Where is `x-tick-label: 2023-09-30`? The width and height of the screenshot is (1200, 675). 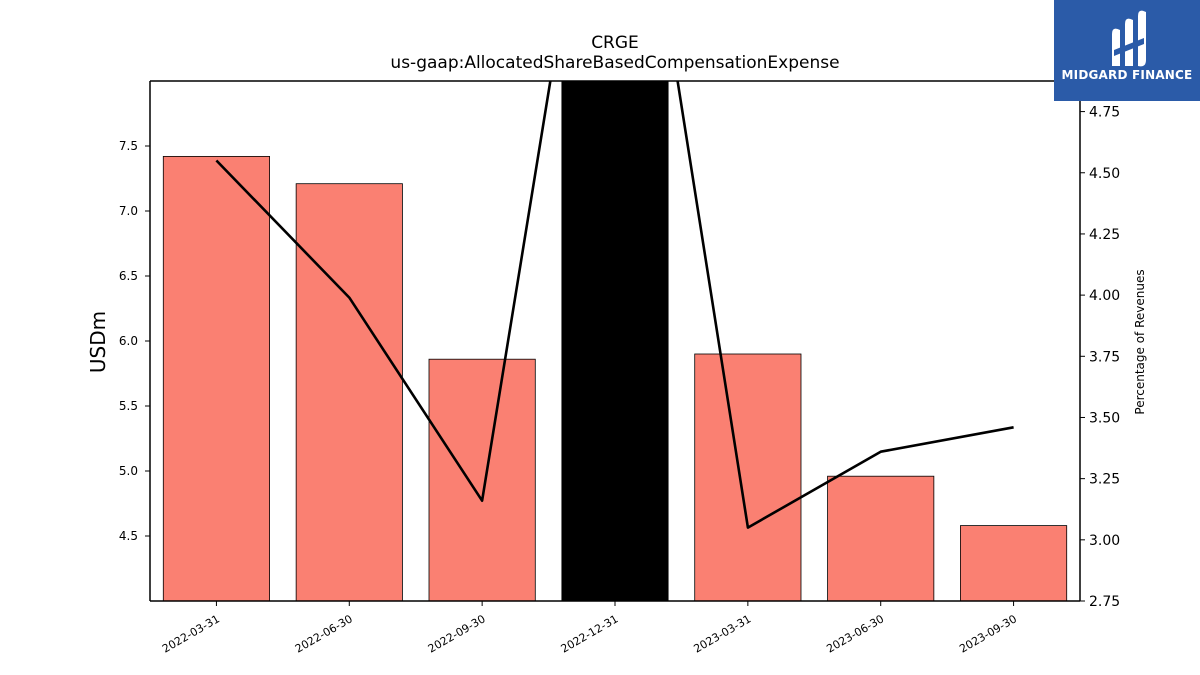 x-tick-label: 2023-09-30 is located at coordinates (988, 633).